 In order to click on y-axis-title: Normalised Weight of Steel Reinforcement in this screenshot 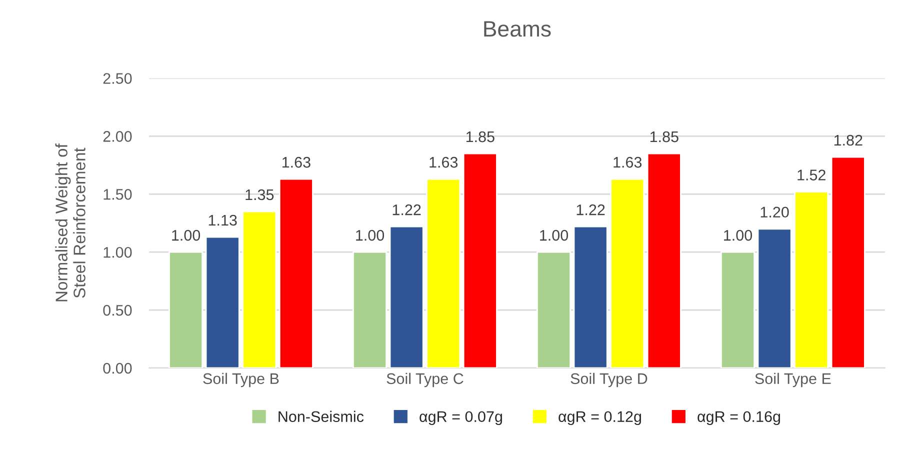, I will do `click(70, 223)`.